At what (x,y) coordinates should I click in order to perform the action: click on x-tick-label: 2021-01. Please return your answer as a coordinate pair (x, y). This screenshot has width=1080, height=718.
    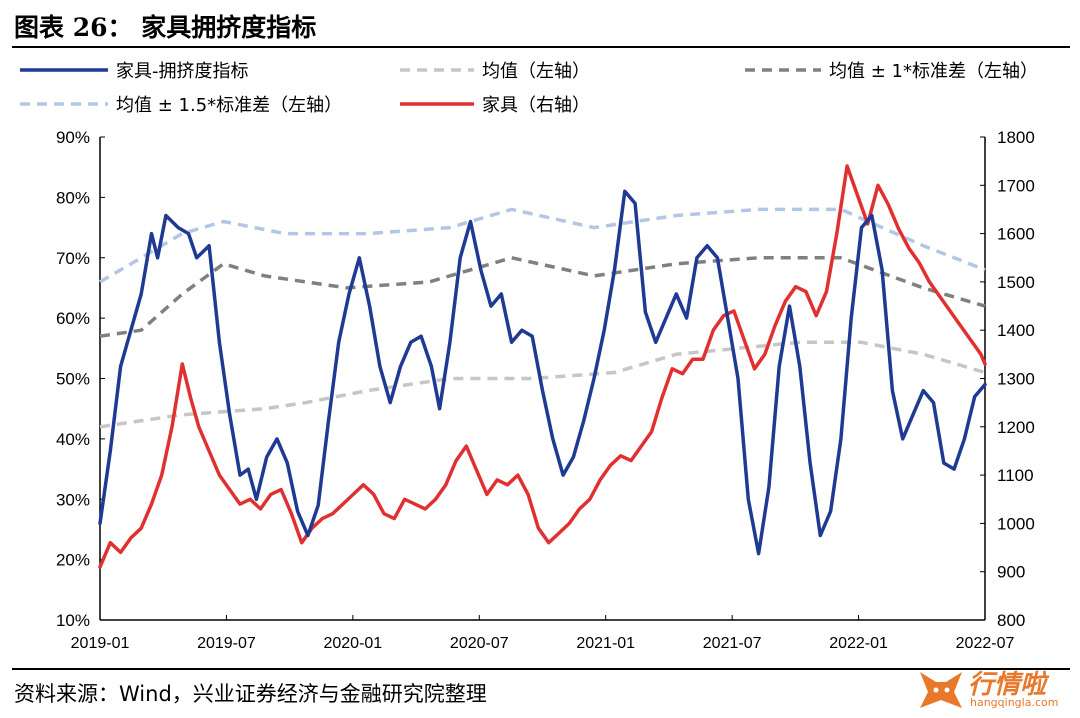
    Looking at the image, I should click on (605, 643).